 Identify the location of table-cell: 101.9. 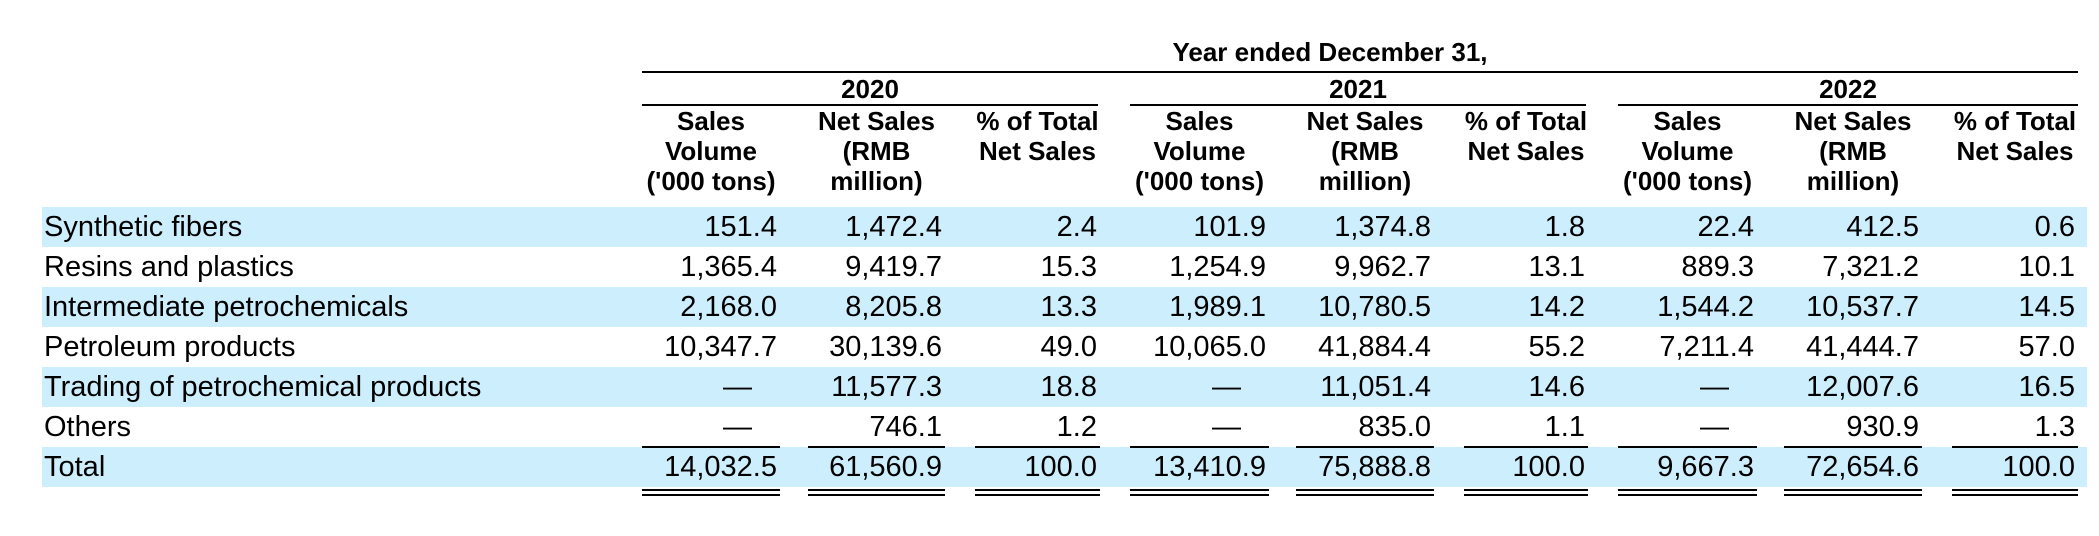
(1229, 227).